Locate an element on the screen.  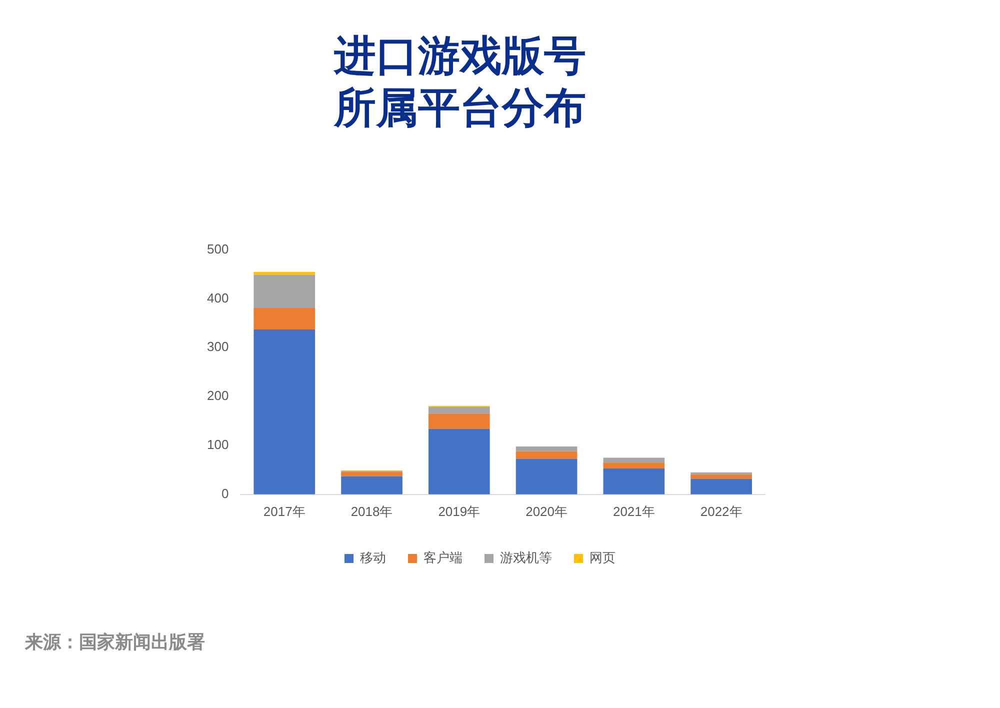
y-tick-label: 100 is located at coordinates (217, 444).